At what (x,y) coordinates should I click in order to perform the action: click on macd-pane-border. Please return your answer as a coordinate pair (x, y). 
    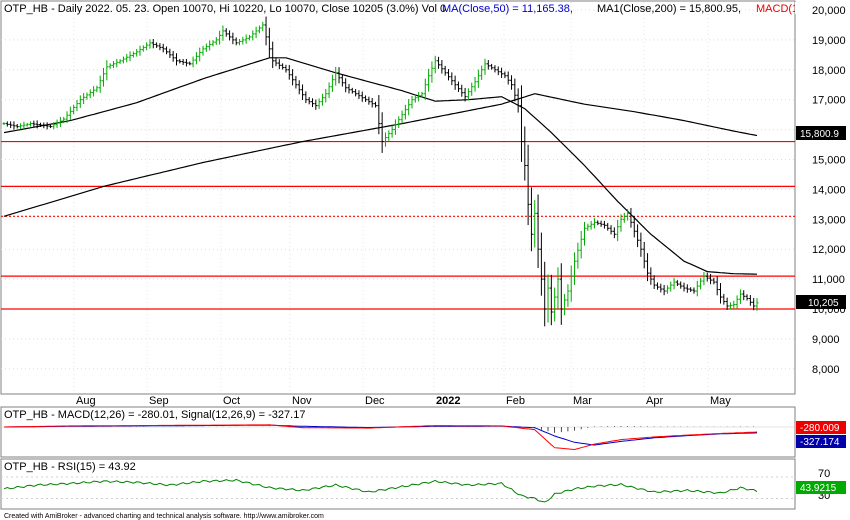
    Looking at the image, I should click on (398, 432).